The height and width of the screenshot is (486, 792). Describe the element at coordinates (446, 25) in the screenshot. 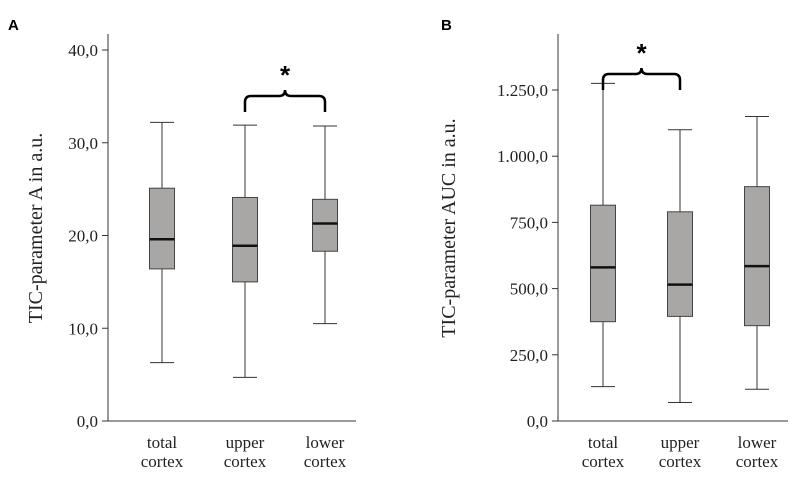

I see `panel-b-label: B` at that location.